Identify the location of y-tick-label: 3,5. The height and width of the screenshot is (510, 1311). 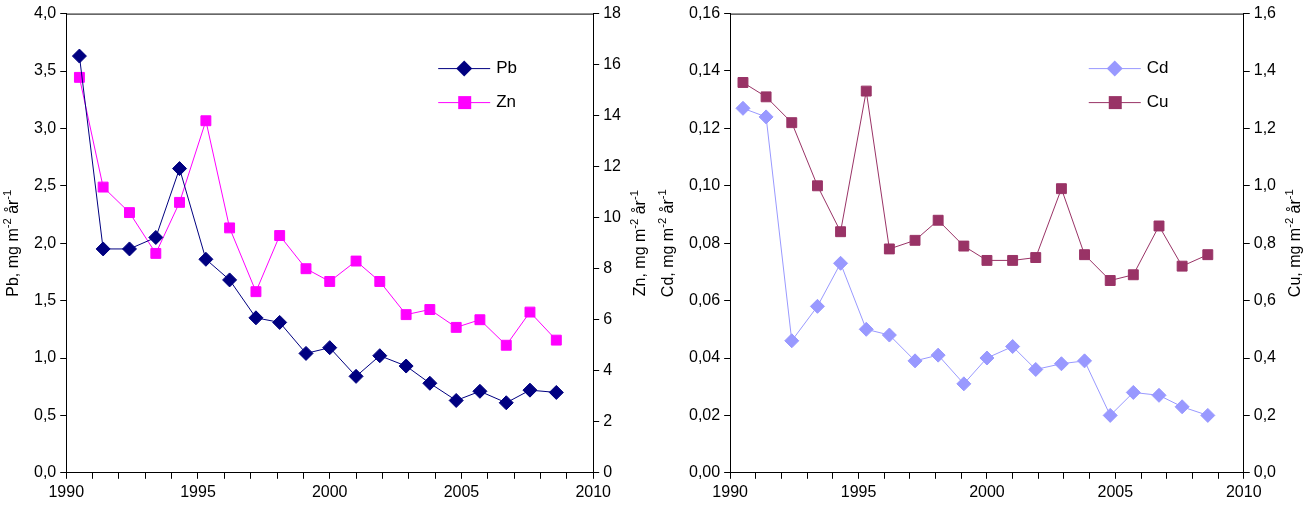
(45, 70).